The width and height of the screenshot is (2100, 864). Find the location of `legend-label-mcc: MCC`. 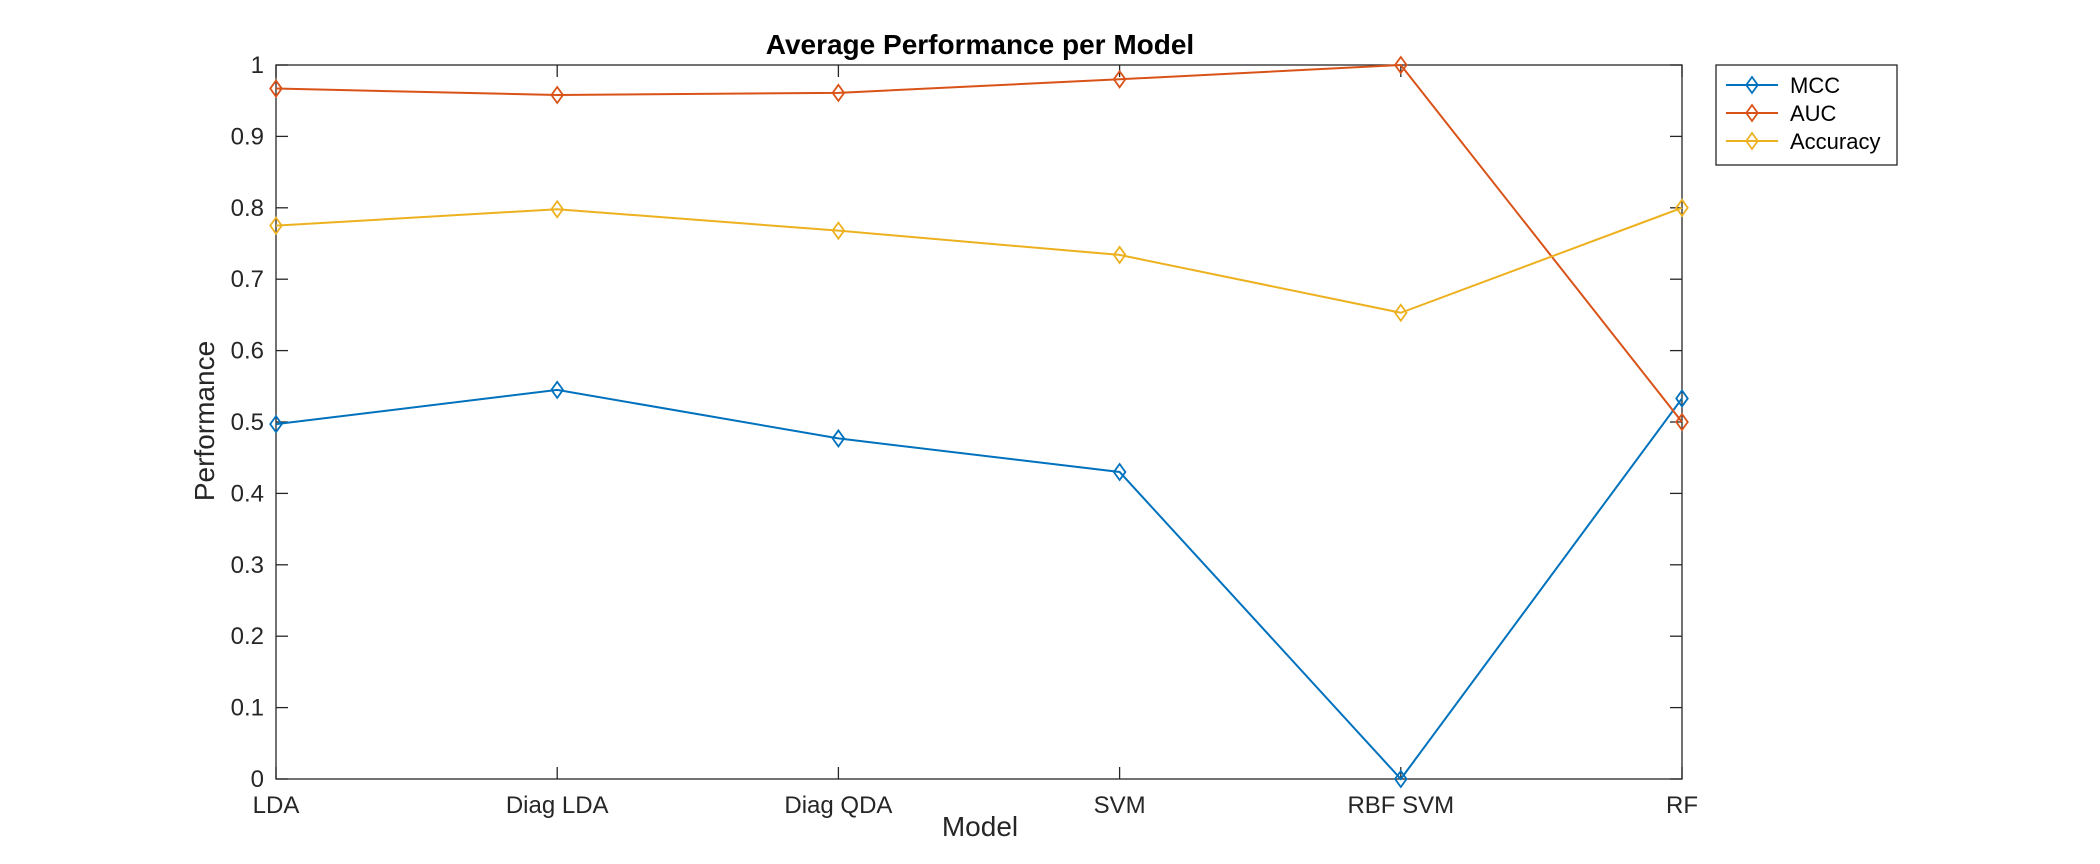

legend-label-mcc: MCC is located at coordinates (1815, 85).